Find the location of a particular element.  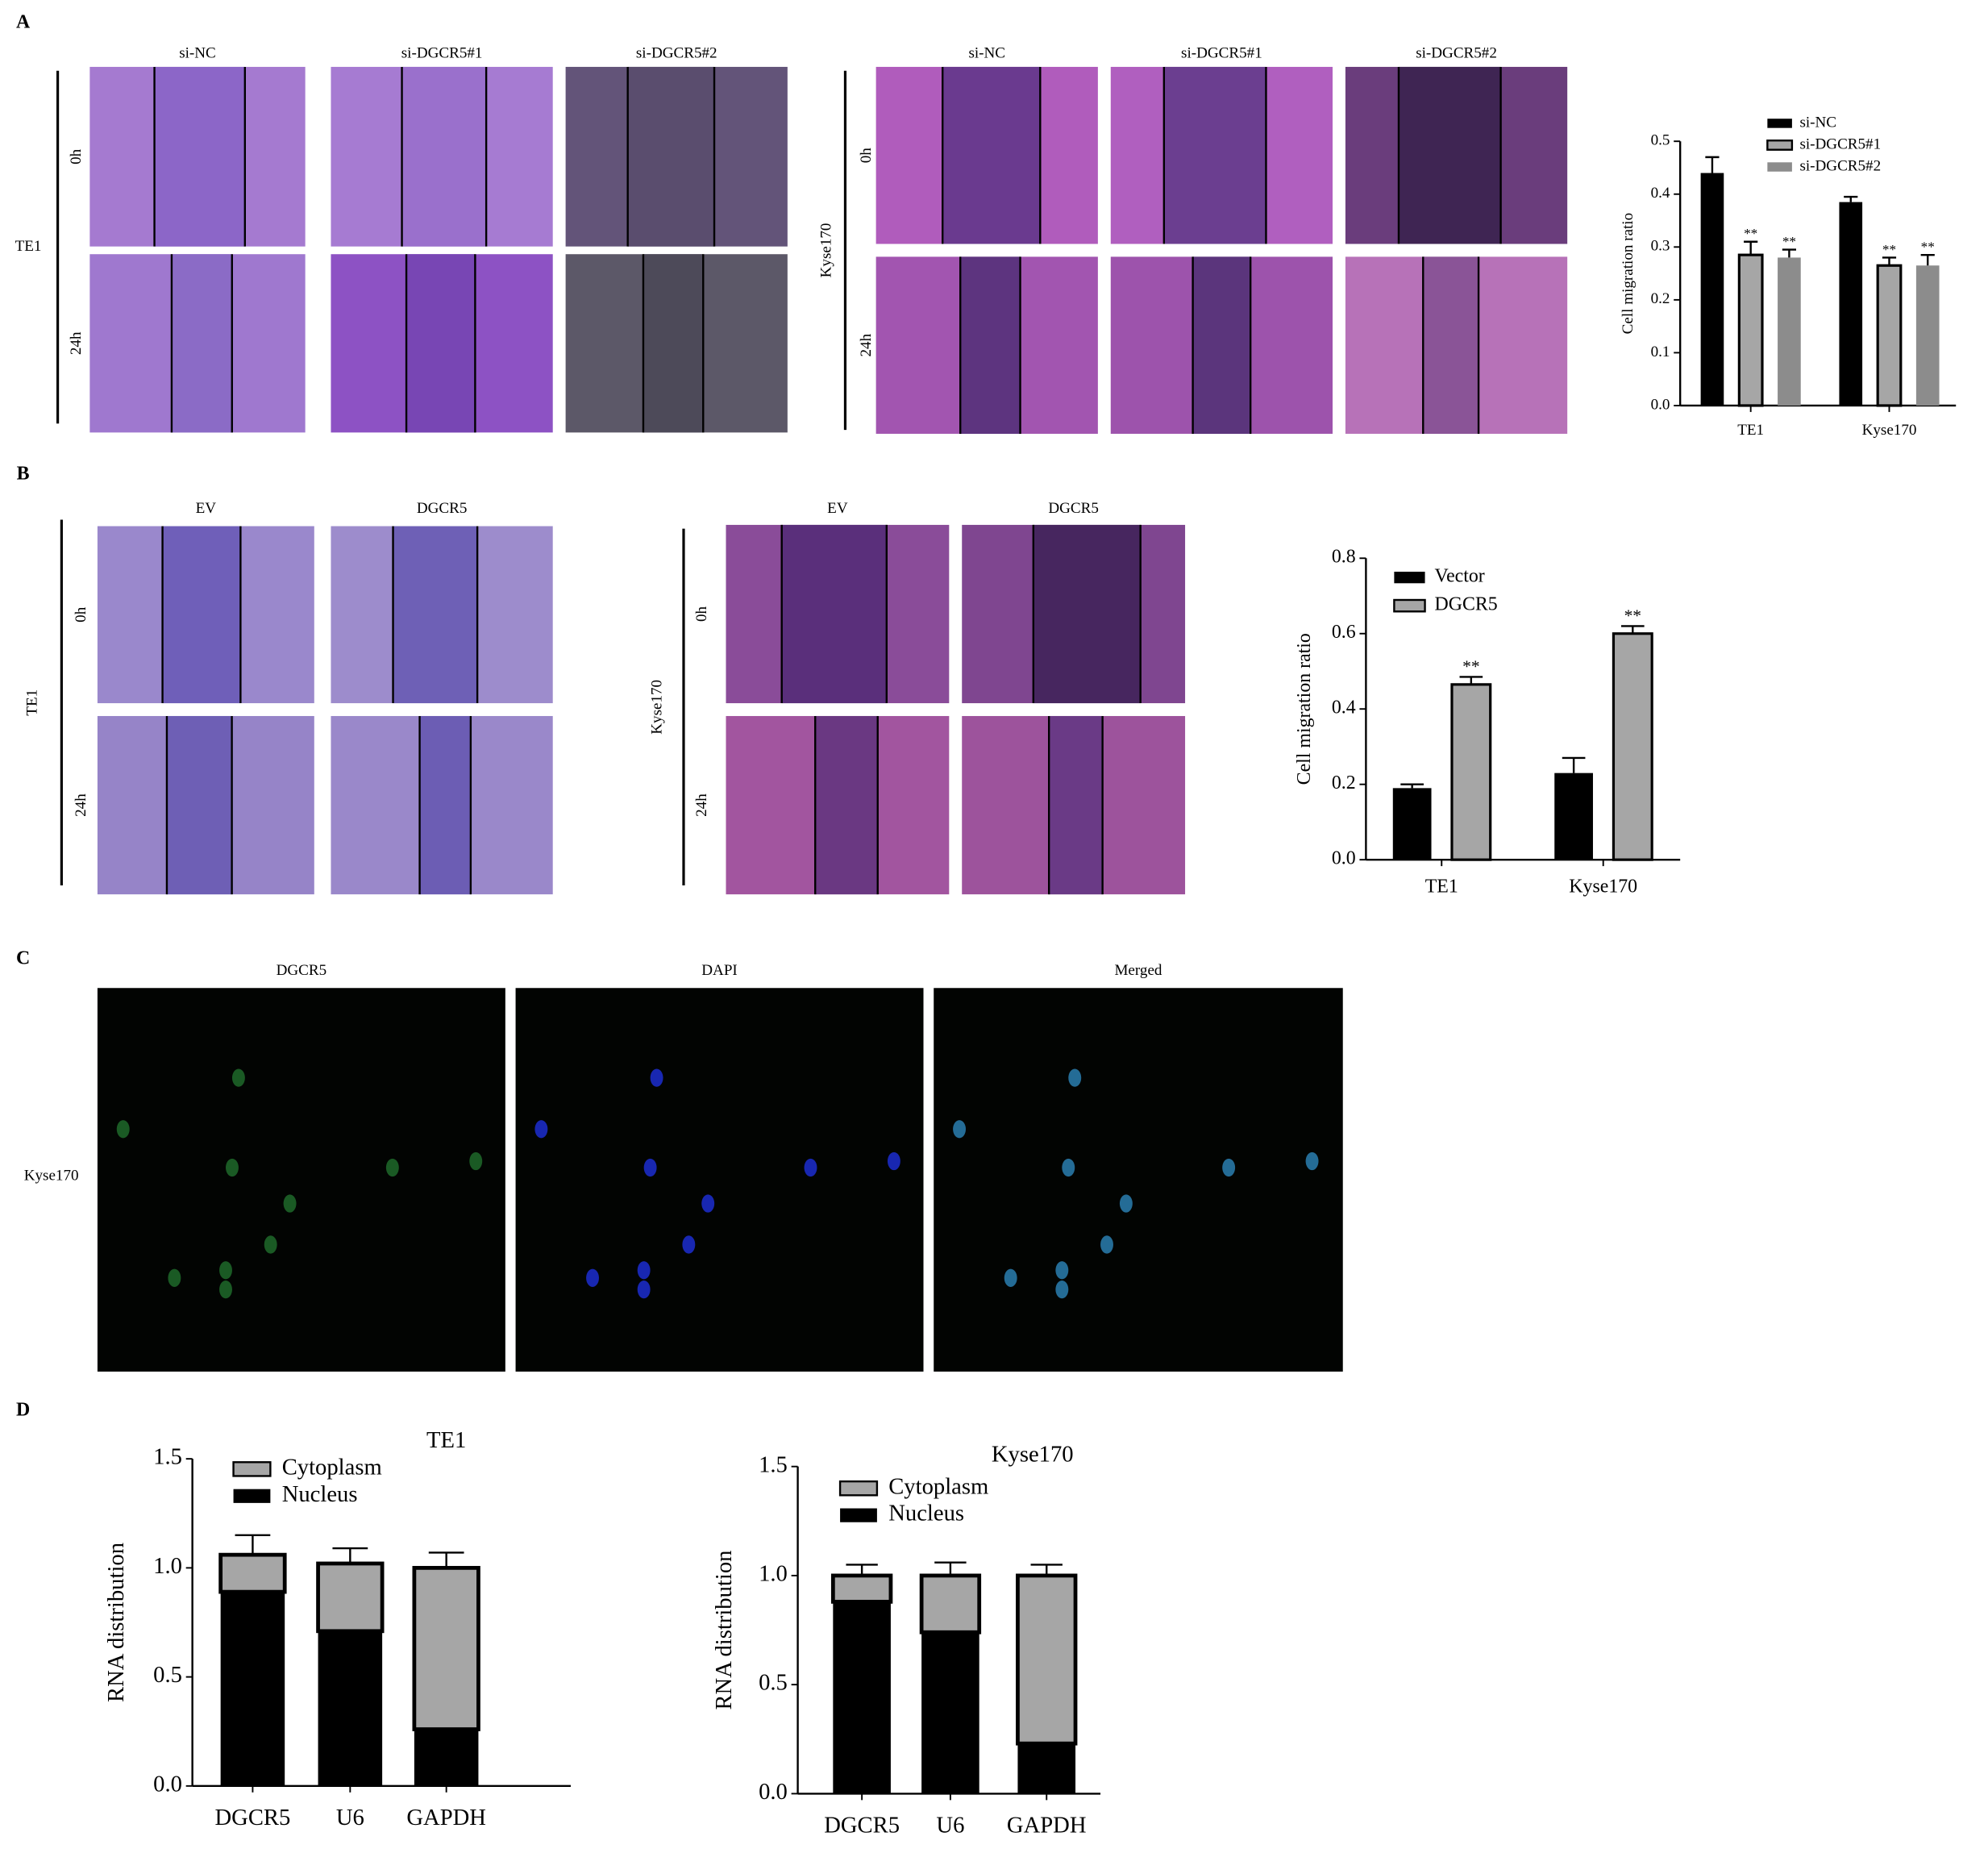

panel-letter: C is located at coordinates (23, 959).